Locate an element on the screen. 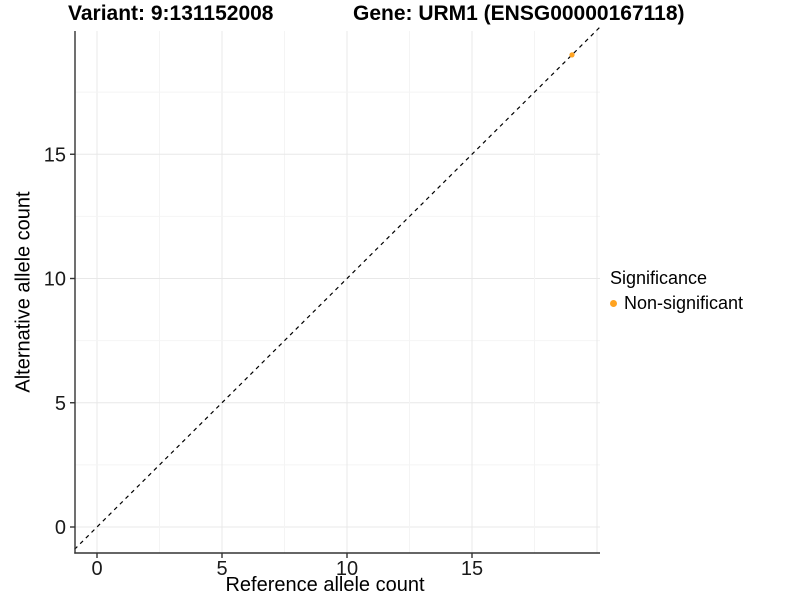 The image size is (800, 600). x-tick-label: 15 is located at coordinates (472, 569).